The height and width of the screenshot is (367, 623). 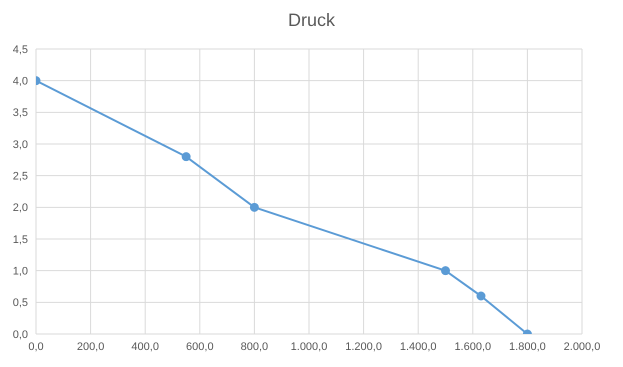 What do you see at coordinates (309, 346) in the screenshot?
I see `x-tick-label: 1.000,0` at bounding box center [309, 346].